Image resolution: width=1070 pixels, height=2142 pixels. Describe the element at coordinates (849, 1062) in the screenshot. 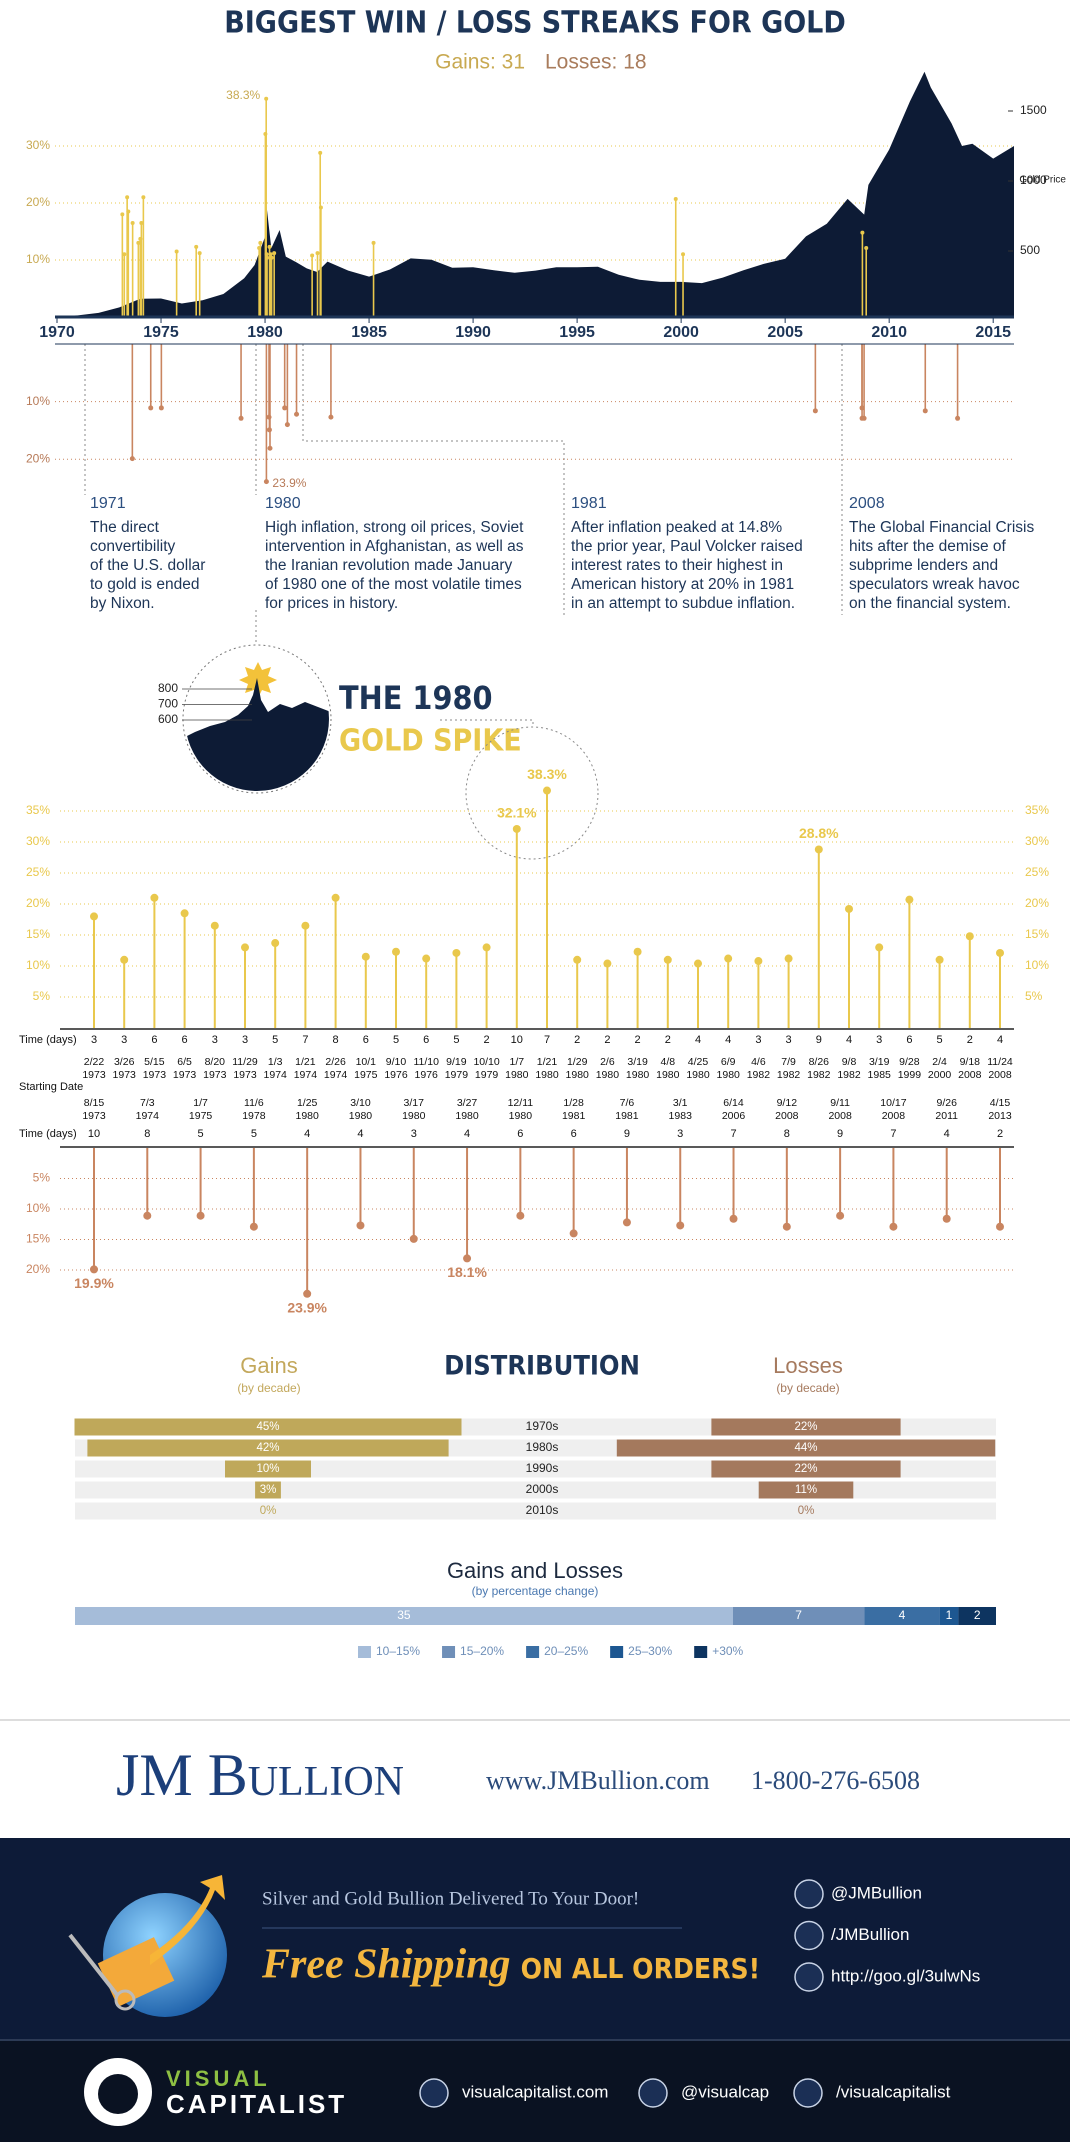

I see `date: 9/8` at that location.